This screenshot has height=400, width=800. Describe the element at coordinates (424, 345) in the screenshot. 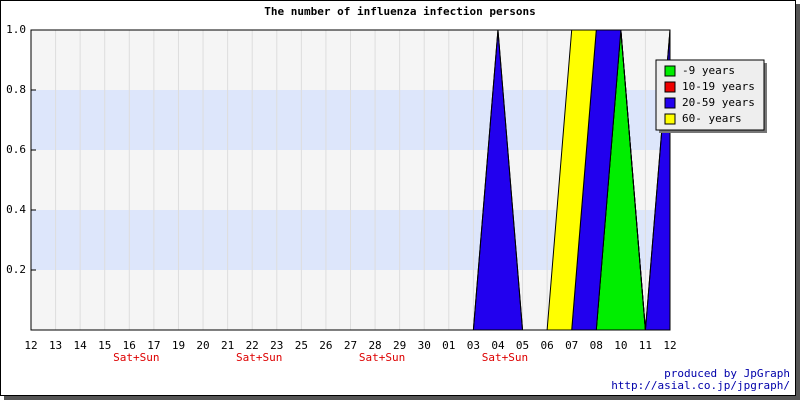

I see `x-tick-label: 30` at that location.